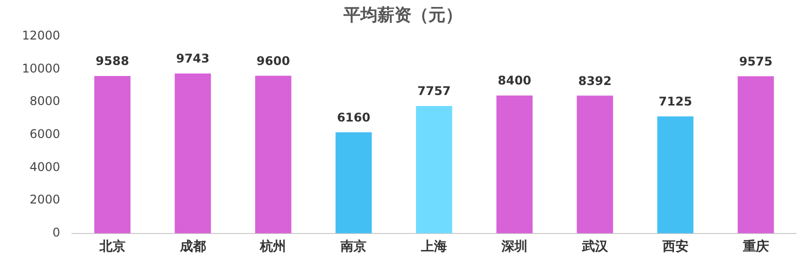  I want to click on y-tick-label: 10000, so click(41, 68).